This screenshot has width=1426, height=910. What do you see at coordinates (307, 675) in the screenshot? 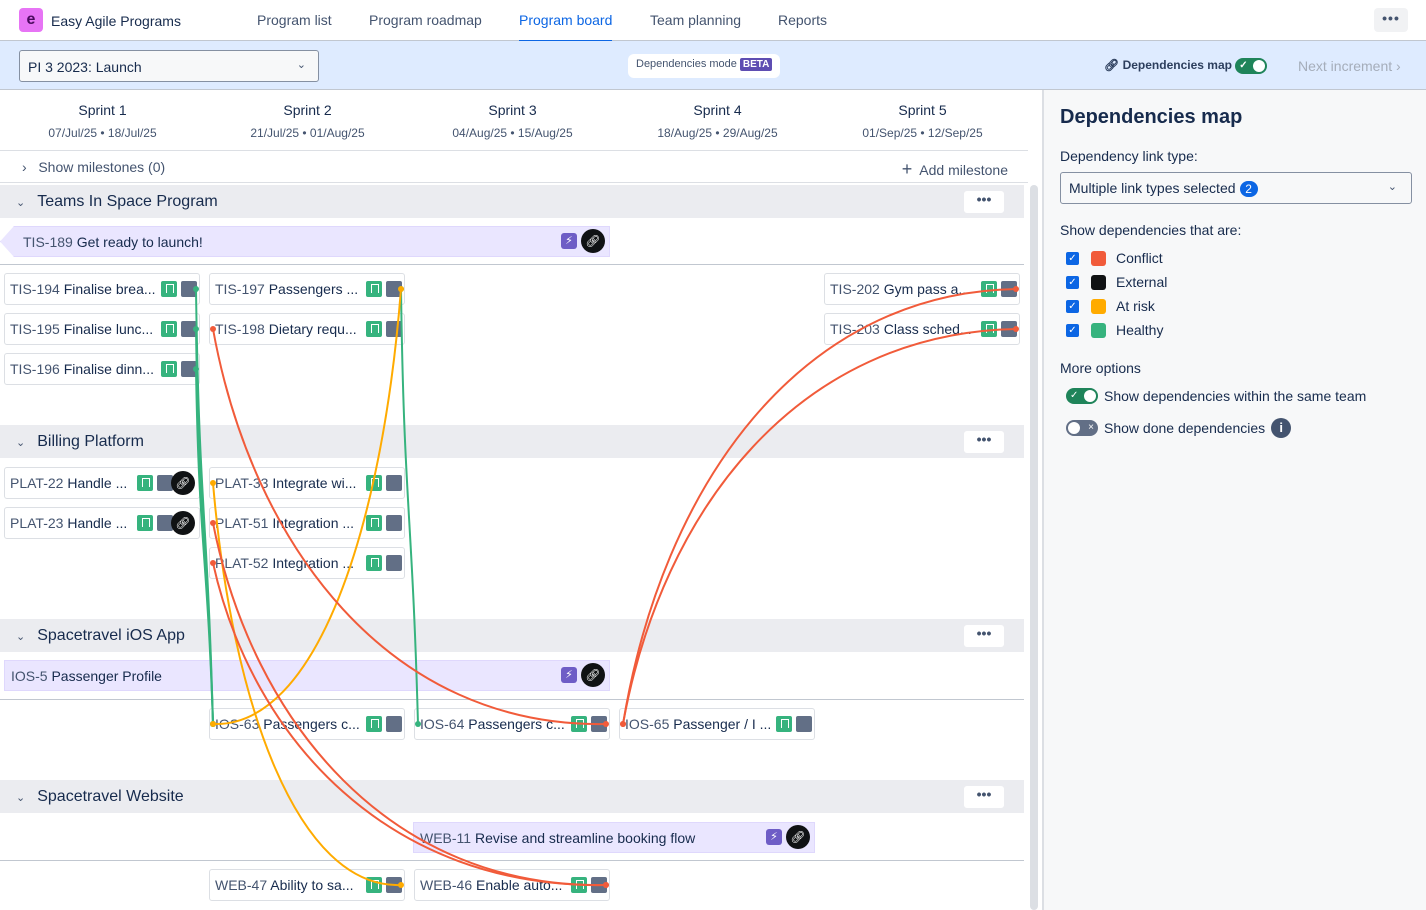
I see `epic-bar: IOS-5 Passenger Profile ⚡︎ 🔗︎` at bounding box center [307, 675].